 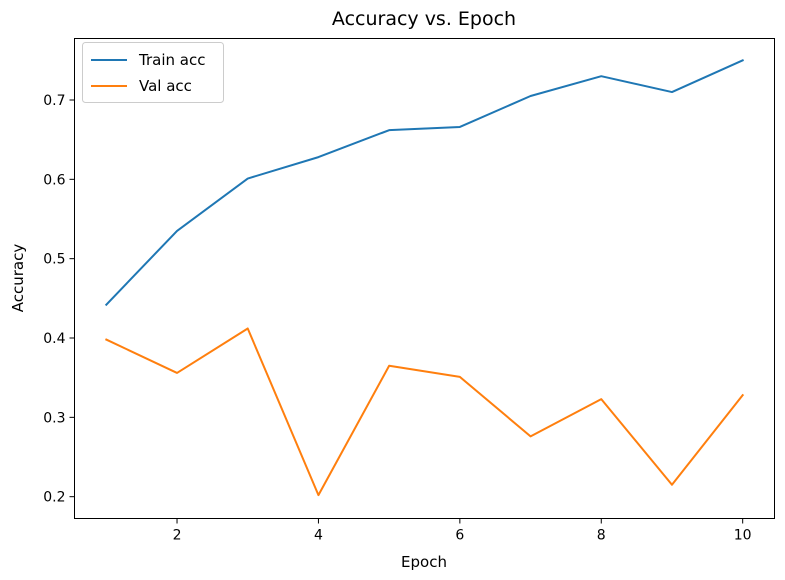 What do you see at coordinates (54, 418) in the screenshot?
I see `y-tick-label: 0.3` at bounding box center [54, 418].